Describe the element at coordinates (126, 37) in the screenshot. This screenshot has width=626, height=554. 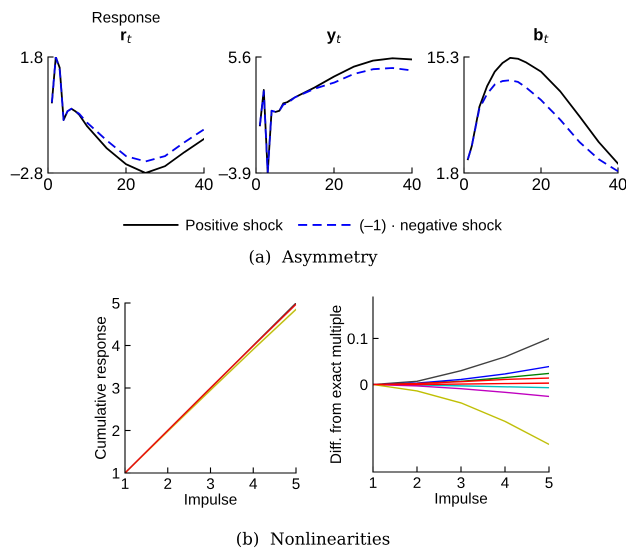
I see `chart-title: r$_{t}$` at that location.